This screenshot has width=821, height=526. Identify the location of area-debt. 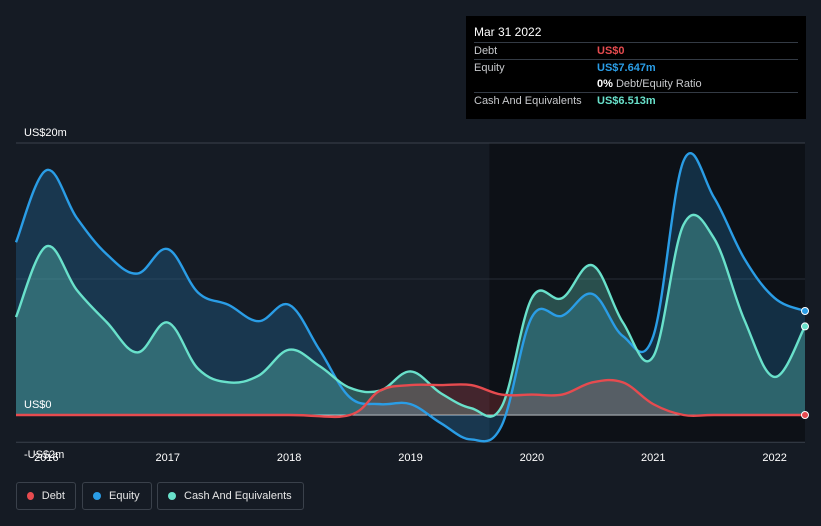
(410, 398).